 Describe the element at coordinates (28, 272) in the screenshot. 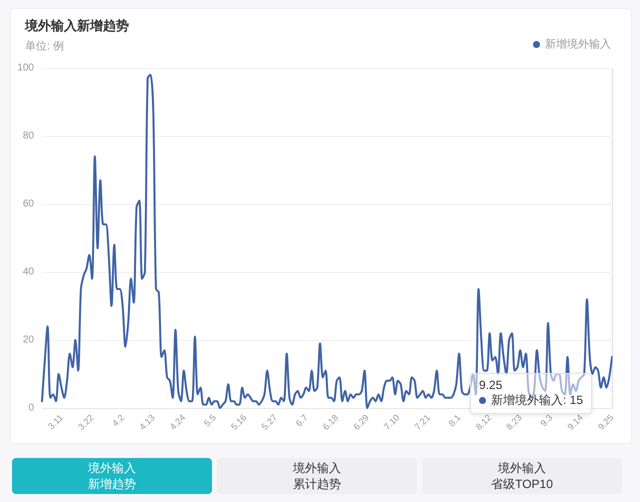

I see `y-tick-label: 40` at that location.